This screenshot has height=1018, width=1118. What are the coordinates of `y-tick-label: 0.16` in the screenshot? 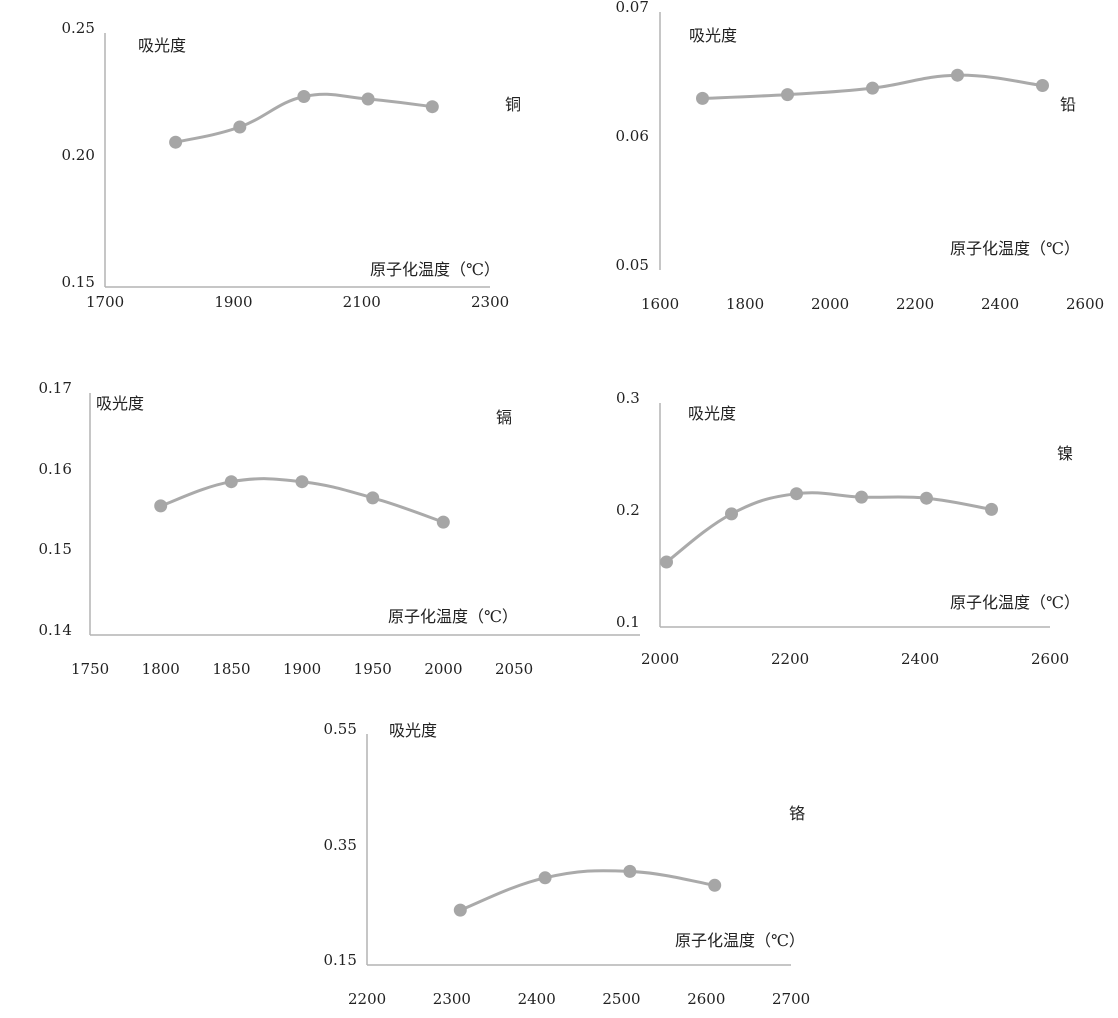 It's located at (55, 468).